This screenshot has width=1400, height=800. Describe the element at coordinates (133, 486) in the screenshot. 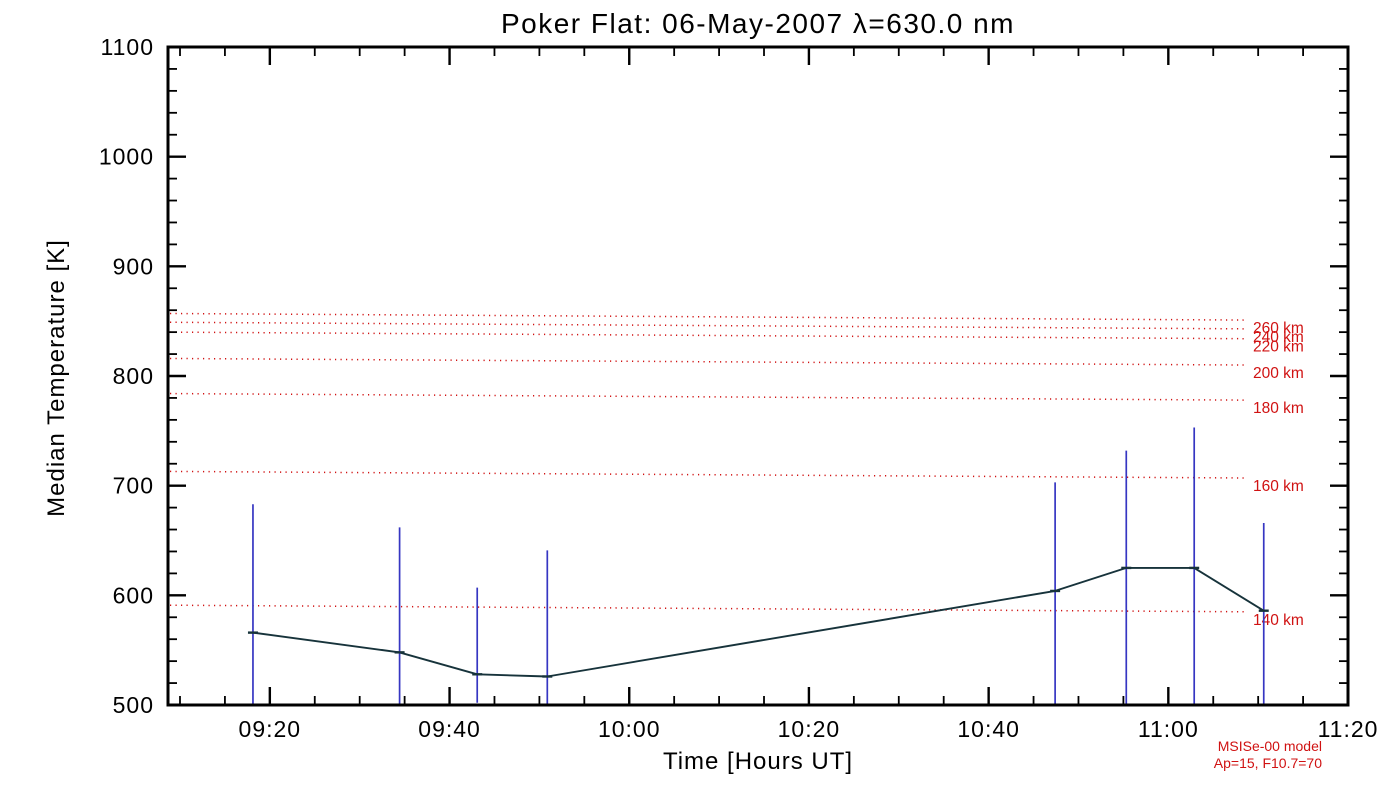

I see `y-tick-label: 700` at that location.